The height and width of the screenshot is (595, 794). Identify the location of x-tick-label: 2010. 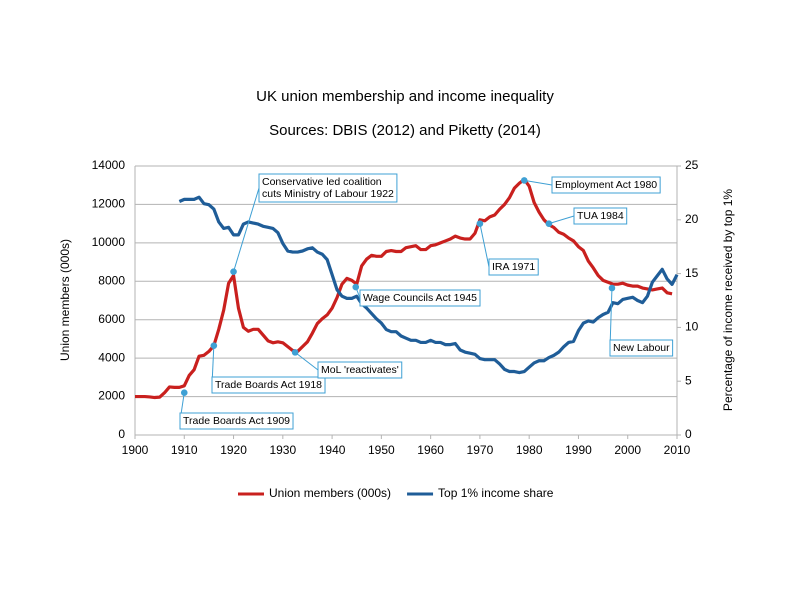
(677, 450).